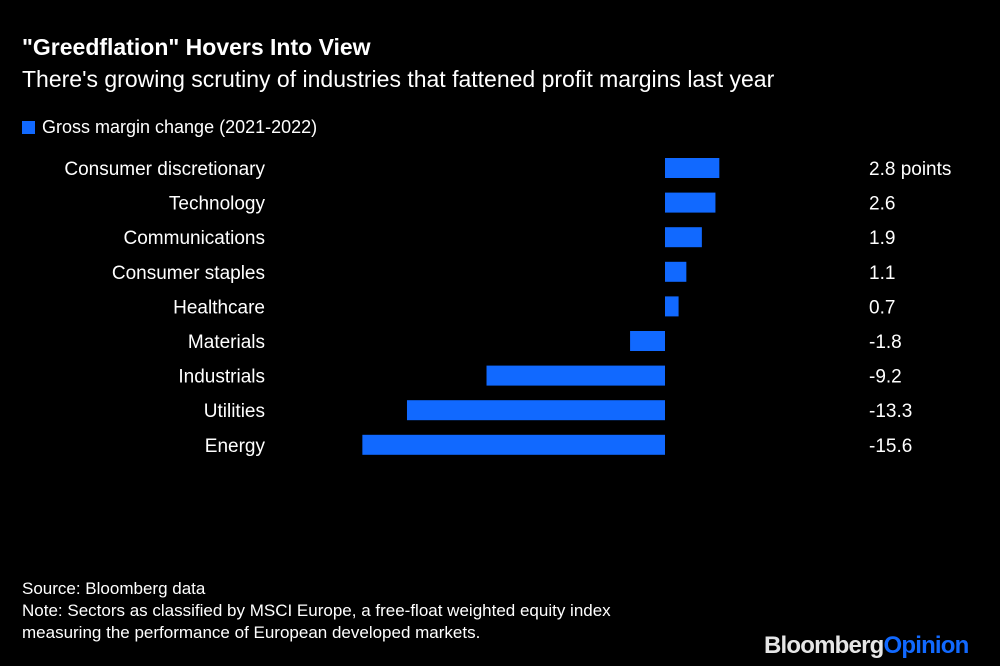 Image resolution: width=1000 pixels, height=666 pixels. Describe the element at coordinates (219, 307) in the screenshot. I see `category-label: Healthcare` at that location.